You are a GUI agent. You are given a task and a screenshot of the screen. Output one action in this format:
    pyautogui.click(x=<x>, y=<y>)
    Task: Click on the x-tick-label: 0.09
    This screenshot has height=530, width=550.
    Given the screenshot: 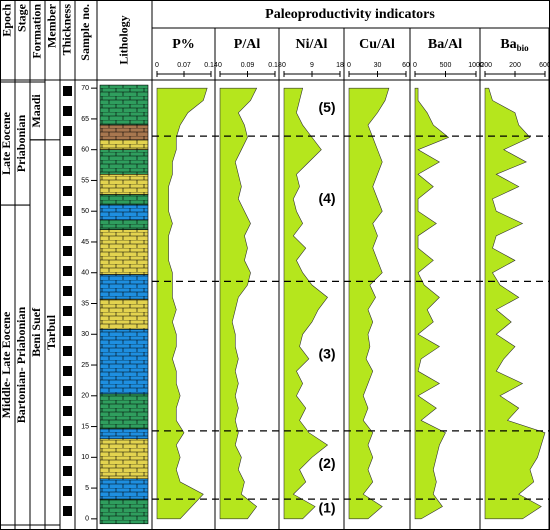 What is the action you would take?
    pyautogui.click(x=248, y=65)
    